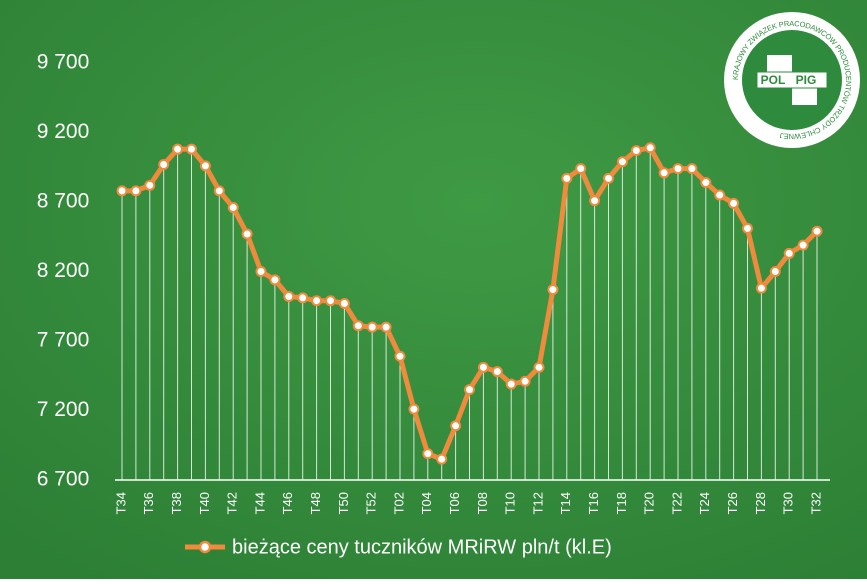 This screenshot has height=584, width=867. What do you see at coordinates (63, 62) in the screenshot?
I see `y-tick-label: 9 700` at bounding box center [63, 62].